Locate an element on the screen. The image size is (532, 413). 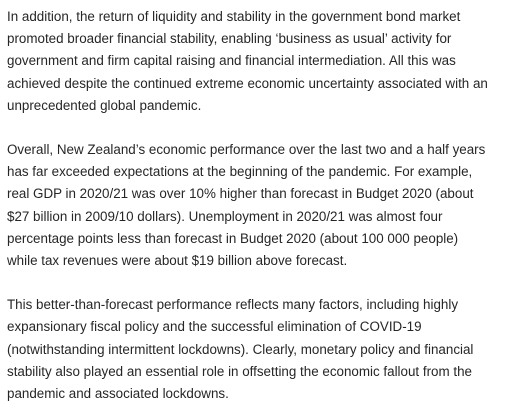
text-line: unprecedented global pandemic. is located at coordinates (104, 105).